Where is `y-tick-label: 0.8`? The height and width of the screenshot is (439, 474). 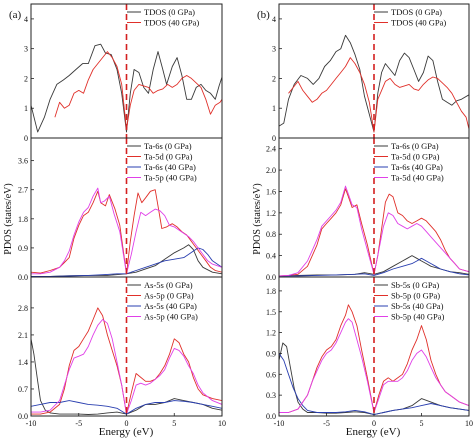
y-tick-label: 0.8 is located at coordinates (271, 234).